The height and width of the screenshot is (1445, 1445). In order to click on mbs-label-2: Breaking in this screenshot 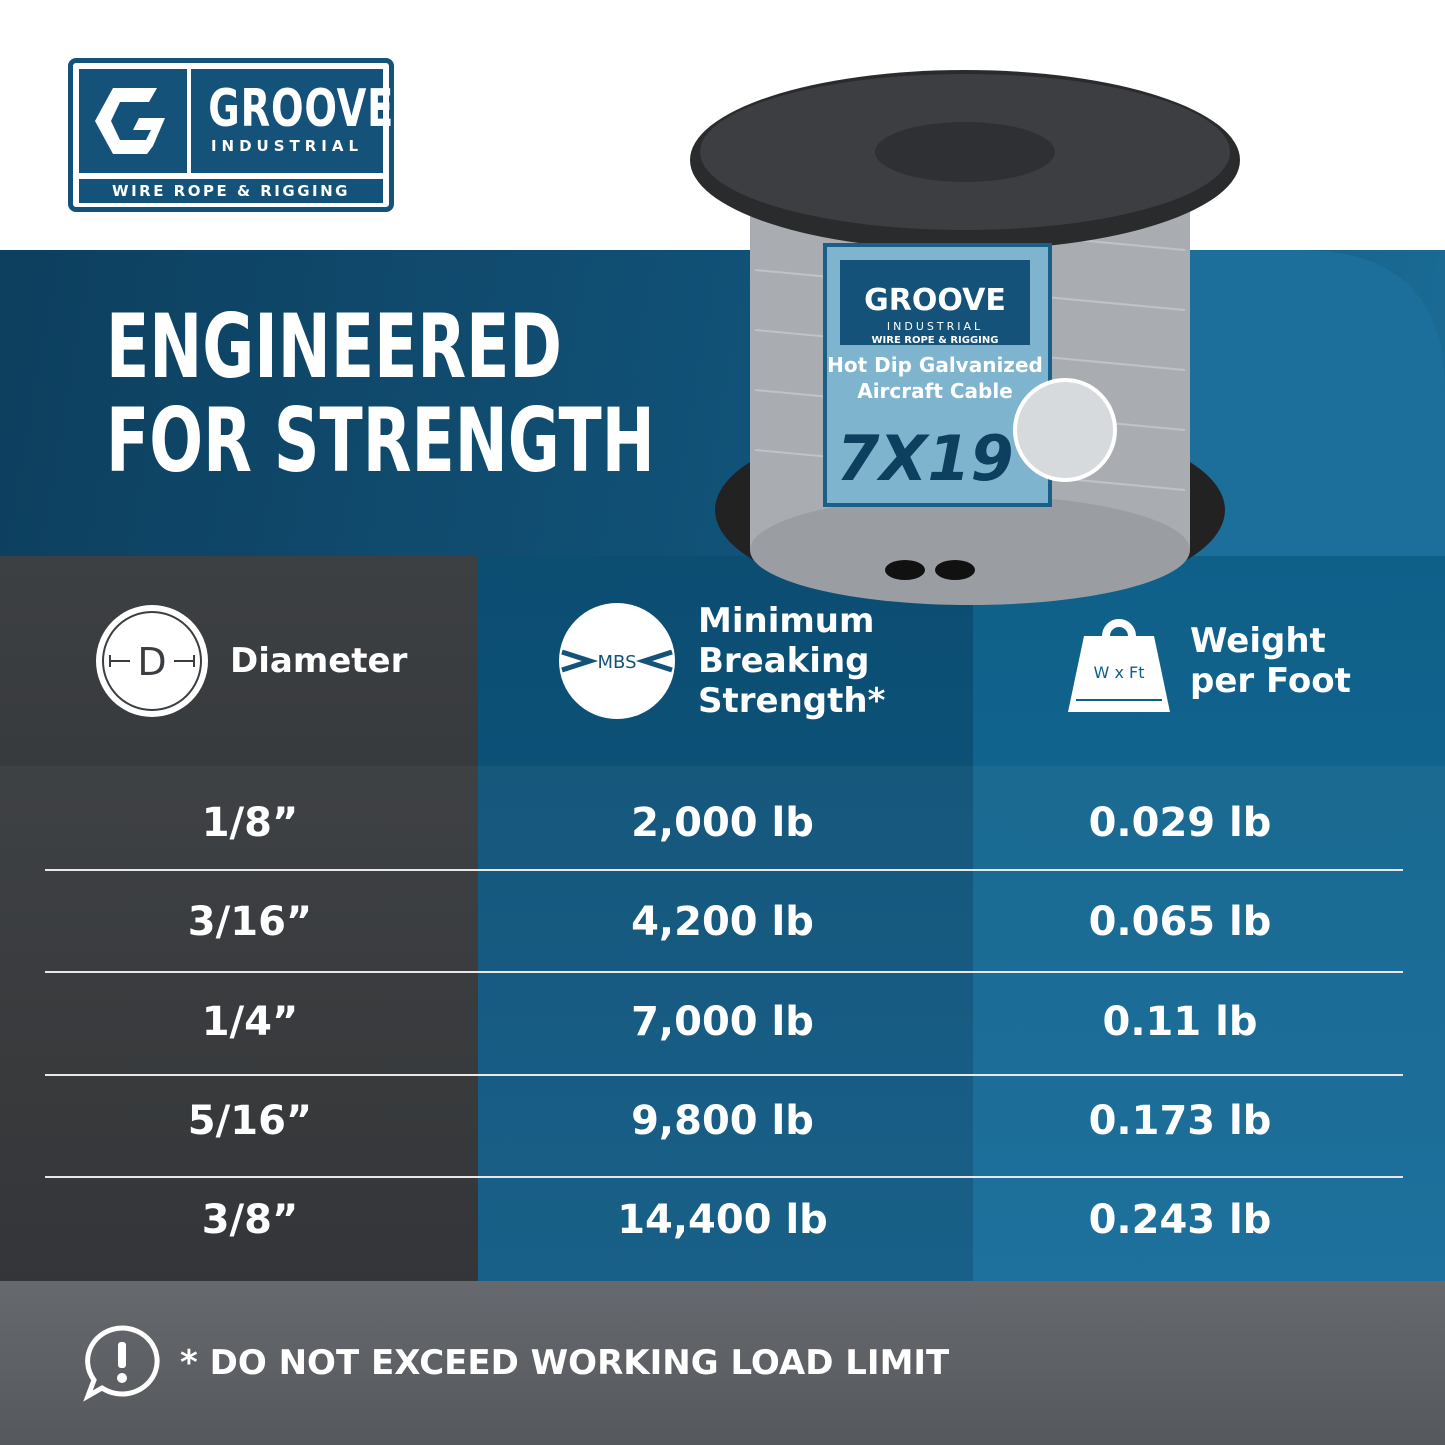, I will do `click(784, 661)`.